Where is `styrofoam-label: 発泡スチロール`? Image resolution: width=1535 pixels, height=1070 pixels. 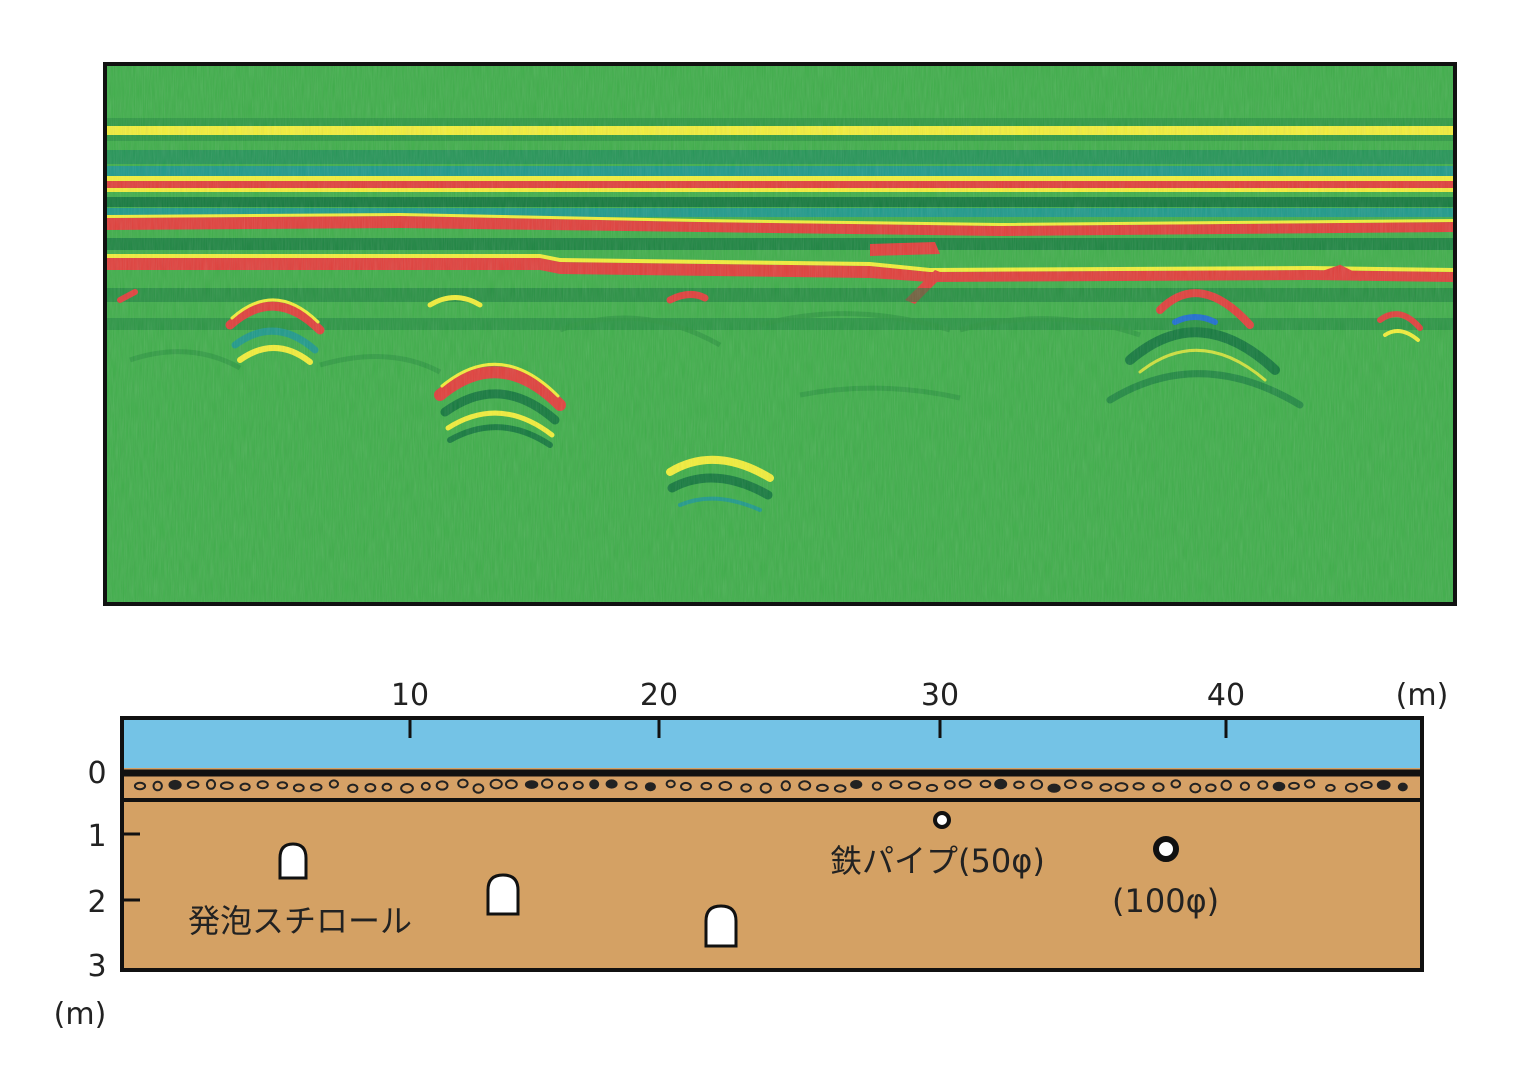 styrofoam-label: 発泡スチロール is located at coordinates (300, 921).